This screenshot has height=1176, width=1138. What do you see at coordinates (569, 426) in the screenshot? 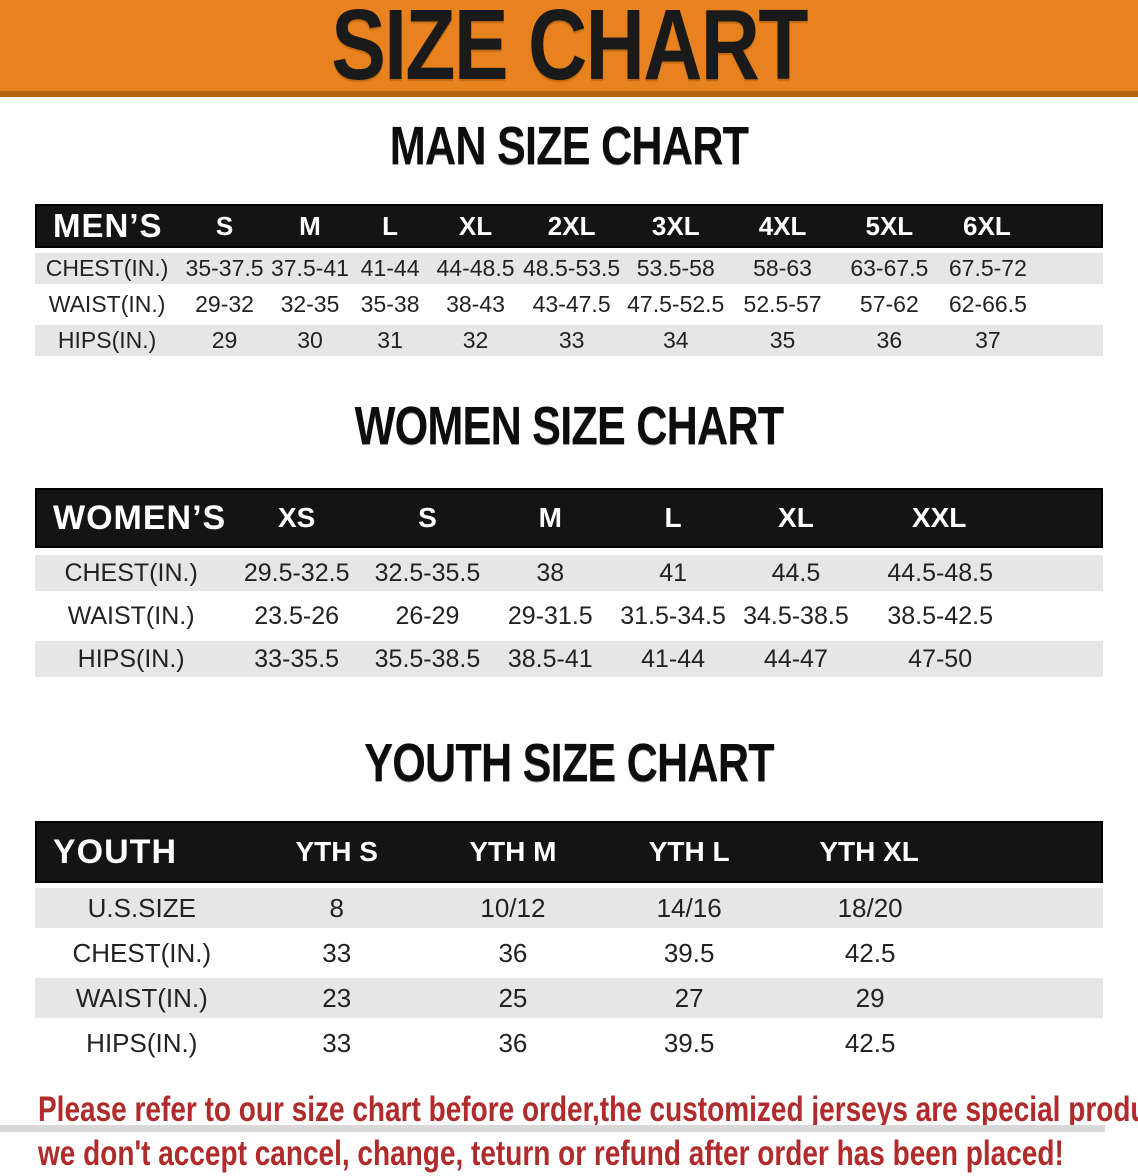
I see `women-section-title: WOMEN SIZE CHART` at bounding box center [569, 426].